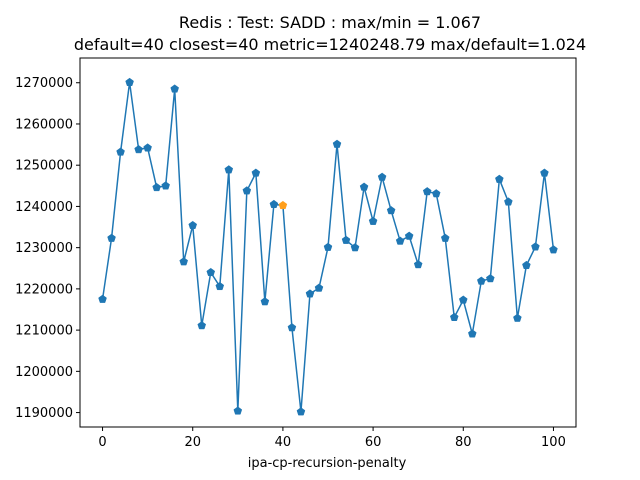  I want to click on y-tick-label: 1200000, so click(44, 372).